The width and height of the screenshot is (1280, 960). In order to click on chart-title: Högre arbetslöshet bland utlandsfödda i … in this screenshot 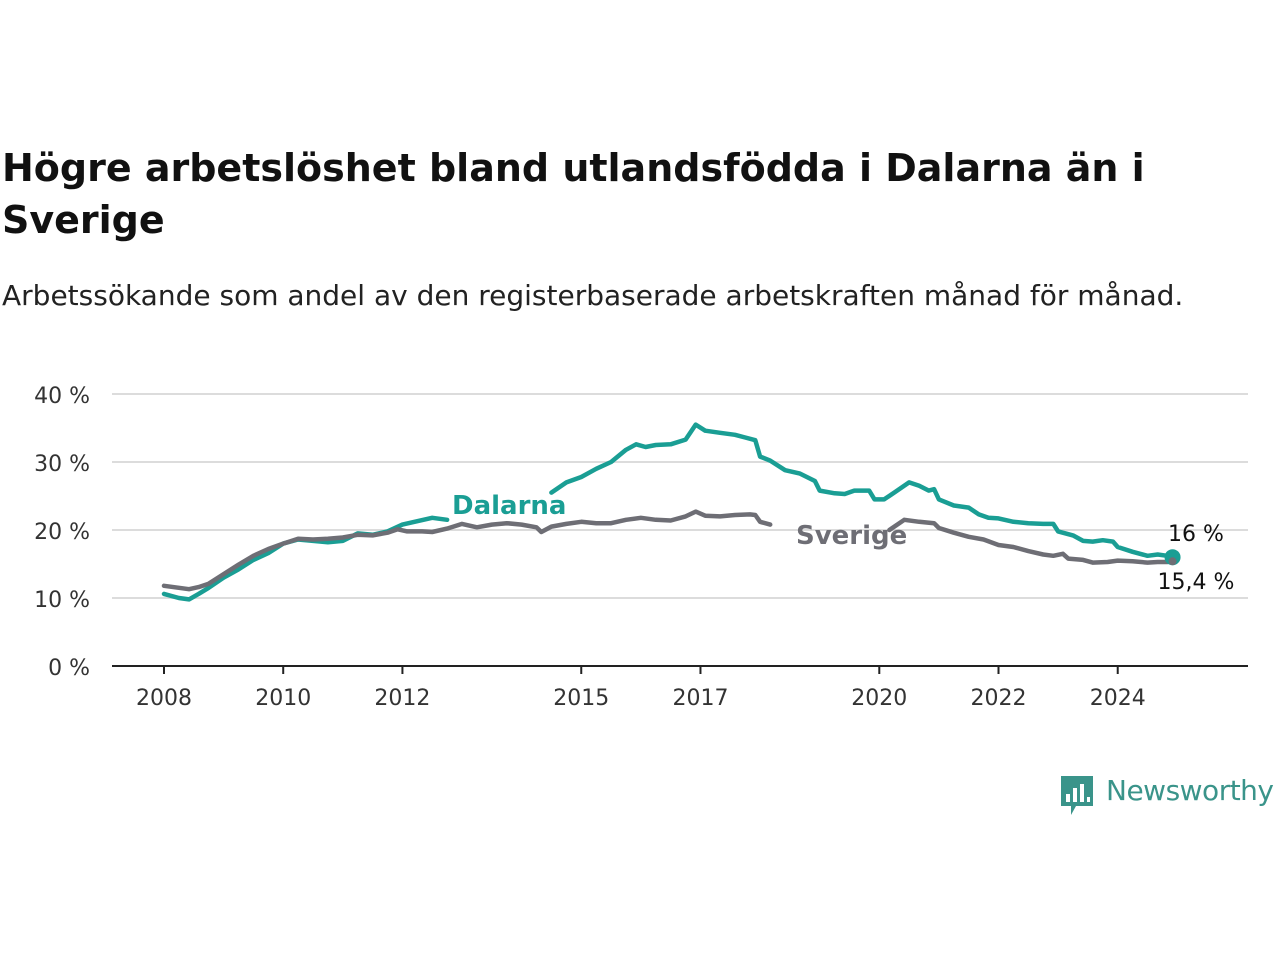, I will do `click(573, 194)`.